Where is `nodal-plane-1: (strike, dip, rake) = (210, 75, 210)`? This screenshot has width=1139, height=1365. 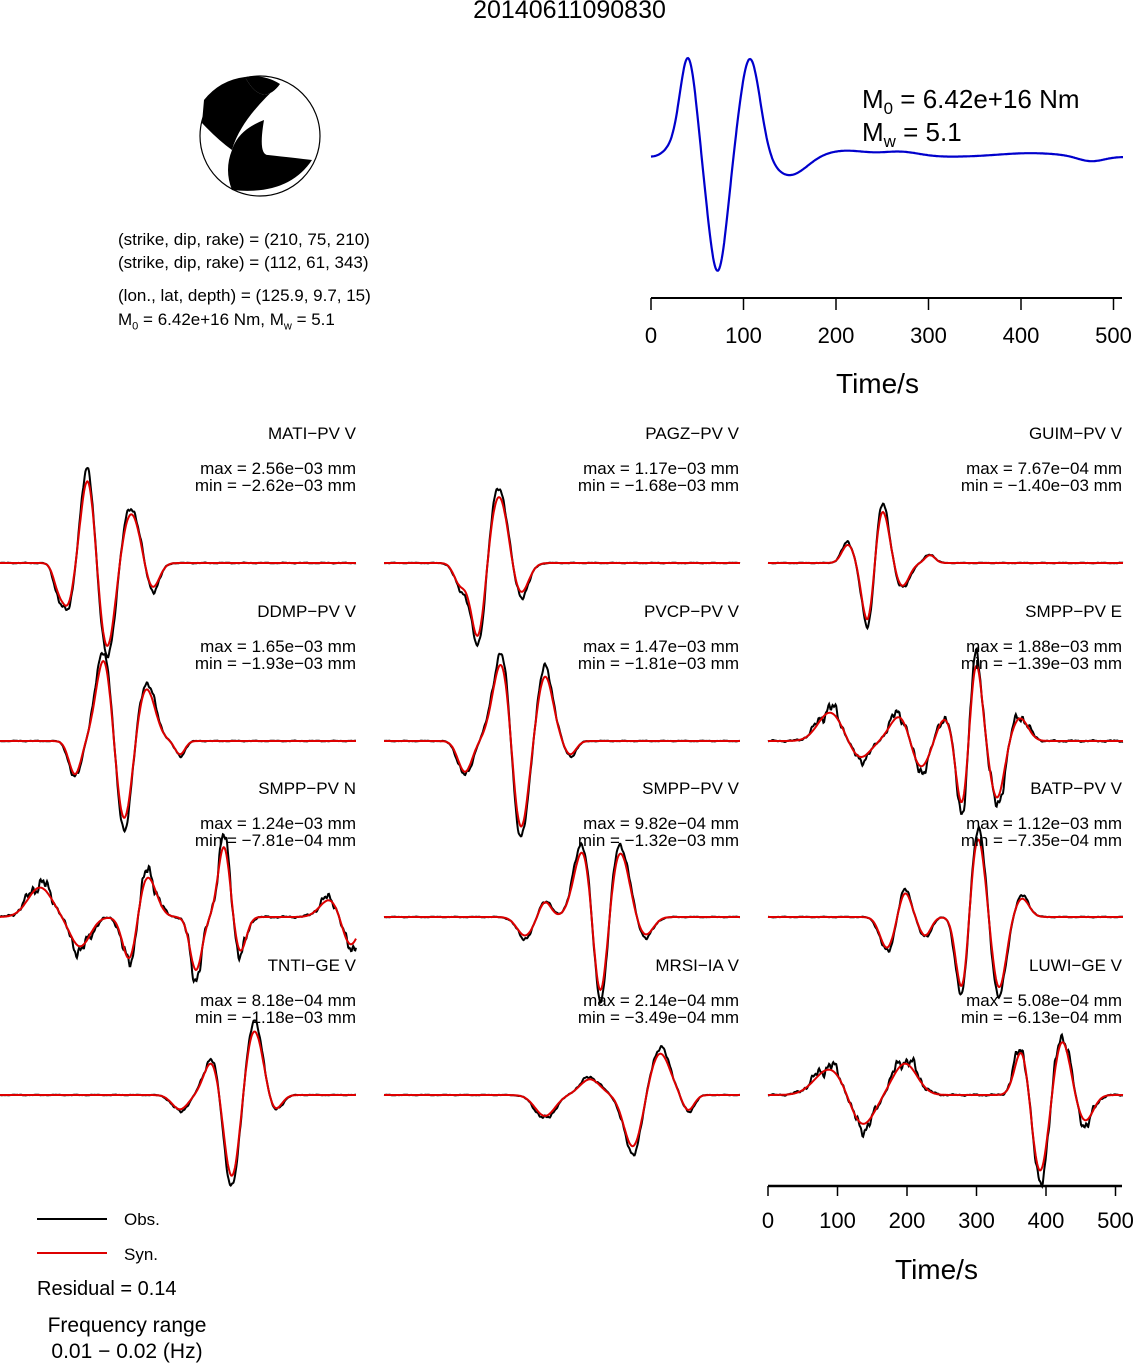
nodal-plane-1: (strike, dip, rake) = (210, 75, 210) is located at coordinates (244, 239).